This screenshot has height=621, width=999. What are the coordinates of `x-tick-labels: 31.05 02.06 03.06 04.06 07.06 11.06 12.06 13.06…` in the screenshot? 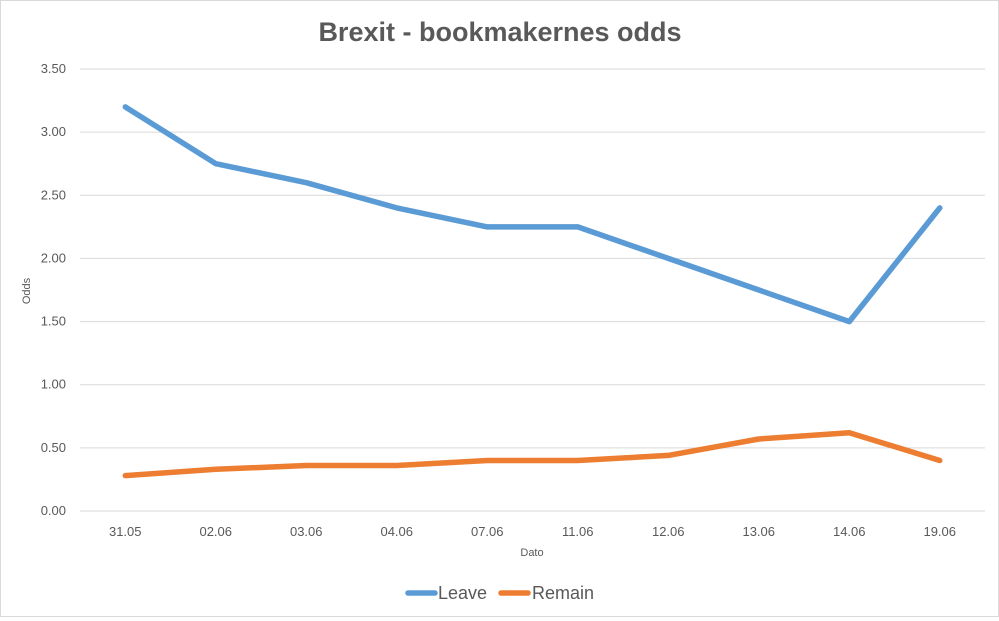 It's located at (532, 531).